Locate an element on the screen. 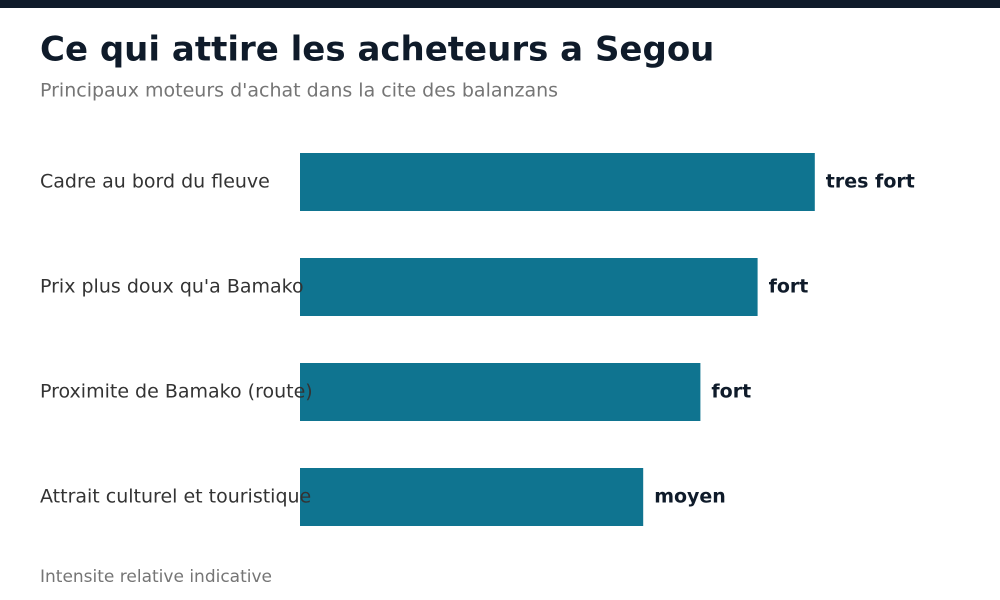 The width and height of the screenshot is (1000, 600). value-label: tres fort is located at coordinates (870, 182).